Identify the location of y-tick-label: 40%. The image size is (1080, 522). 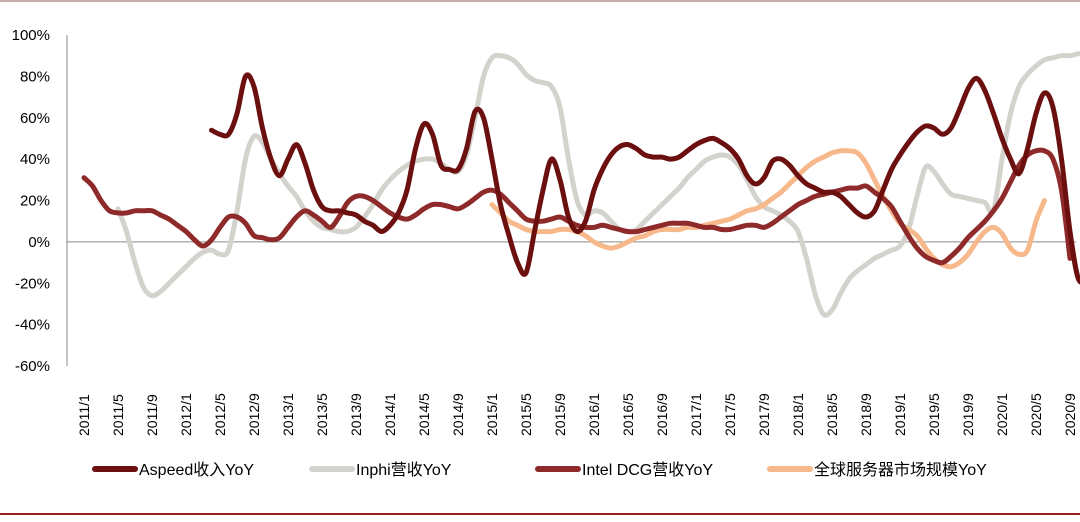
(35, 159).